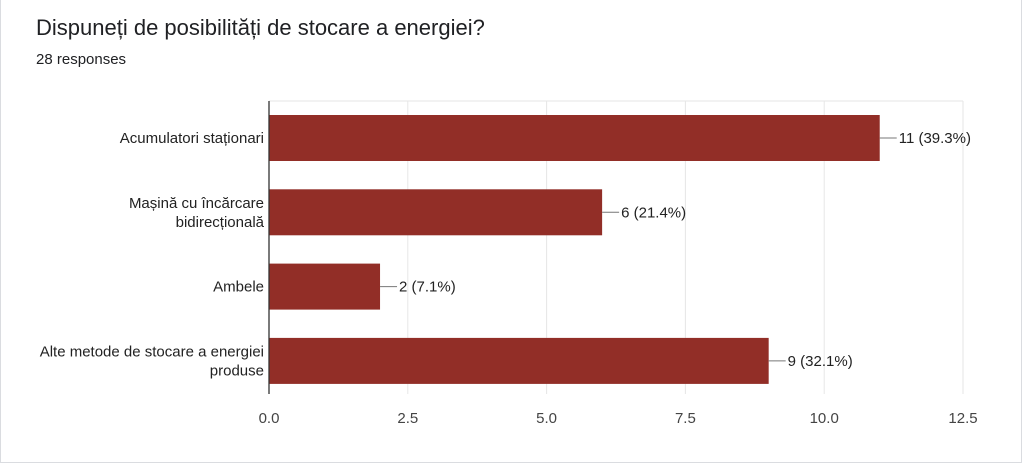  What do you see at coordinates (269, 418) in the screenshot?
I see `x-tick-label: 0.0` at bounding box center [269, 418].